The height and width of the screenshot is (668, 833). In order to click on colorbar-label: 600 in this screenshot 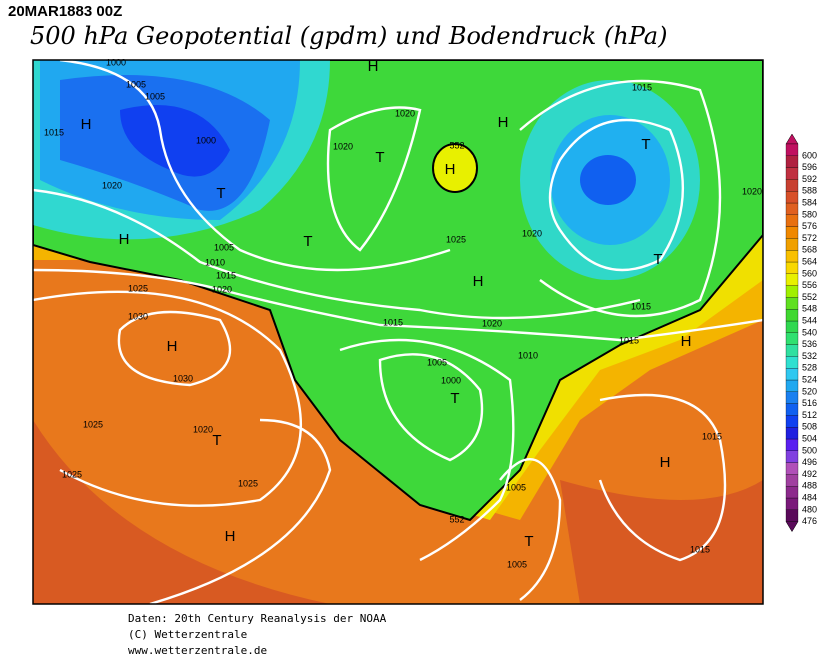, I will do `click(809, 155)`.